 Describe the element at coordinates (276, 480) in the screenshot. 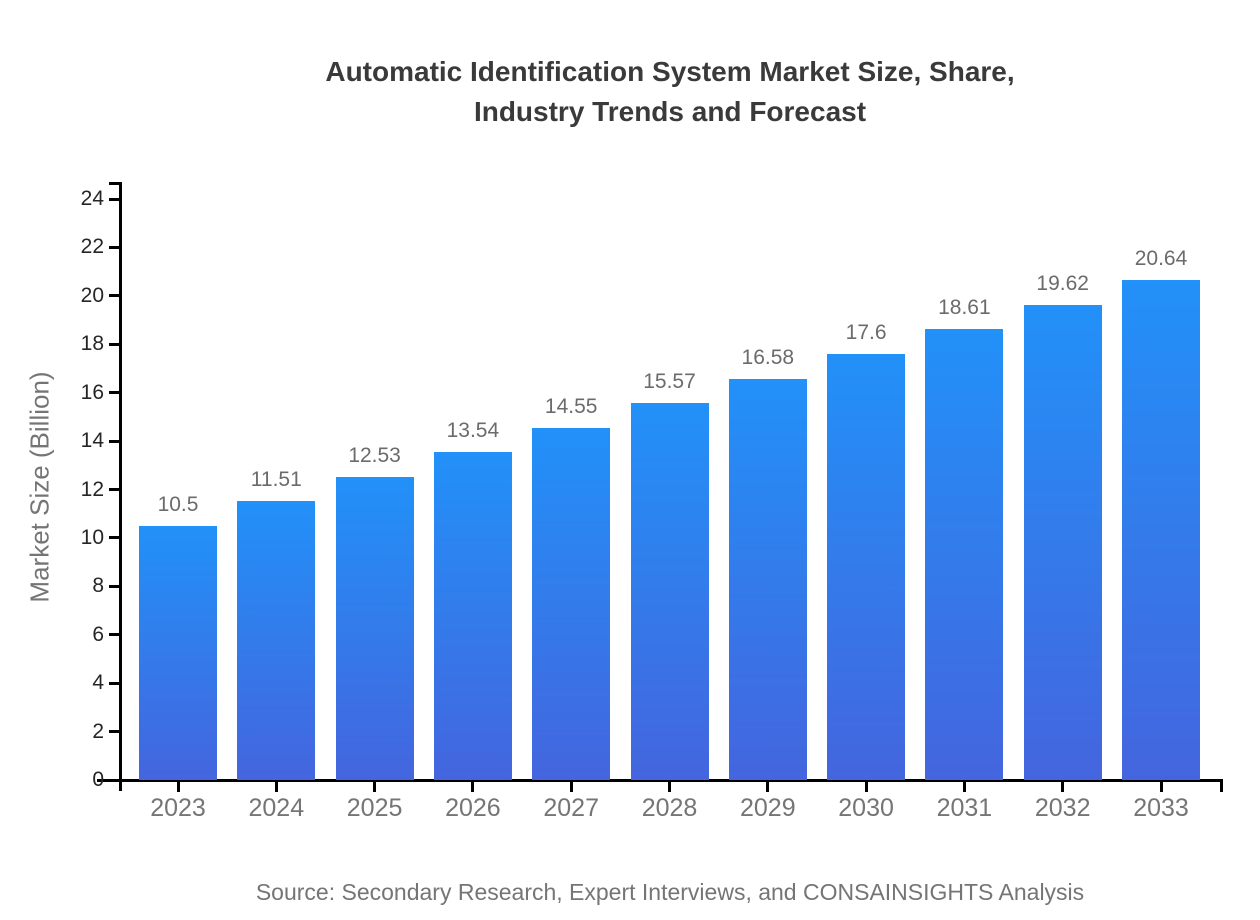

I see `bar-value-label: 11.51` at that location.